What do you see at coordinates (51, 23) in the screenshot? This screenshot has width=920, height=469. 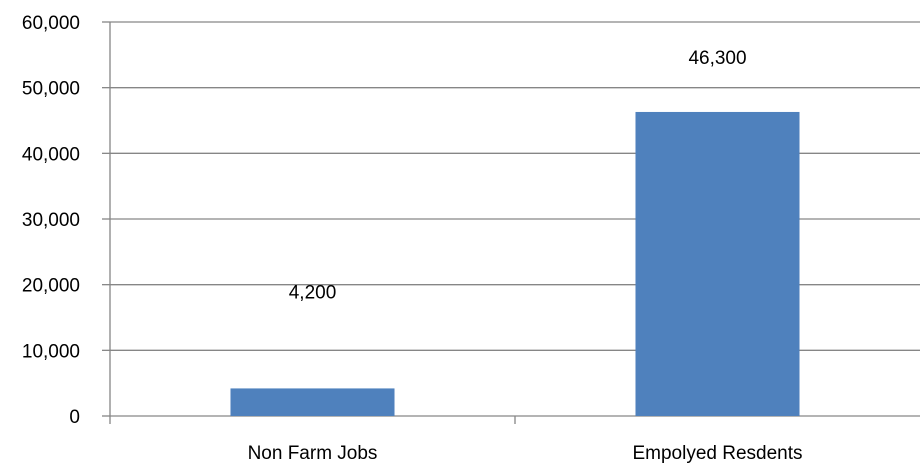 I see `y-tick-label: 60,000` at bounding box center [51, 23].